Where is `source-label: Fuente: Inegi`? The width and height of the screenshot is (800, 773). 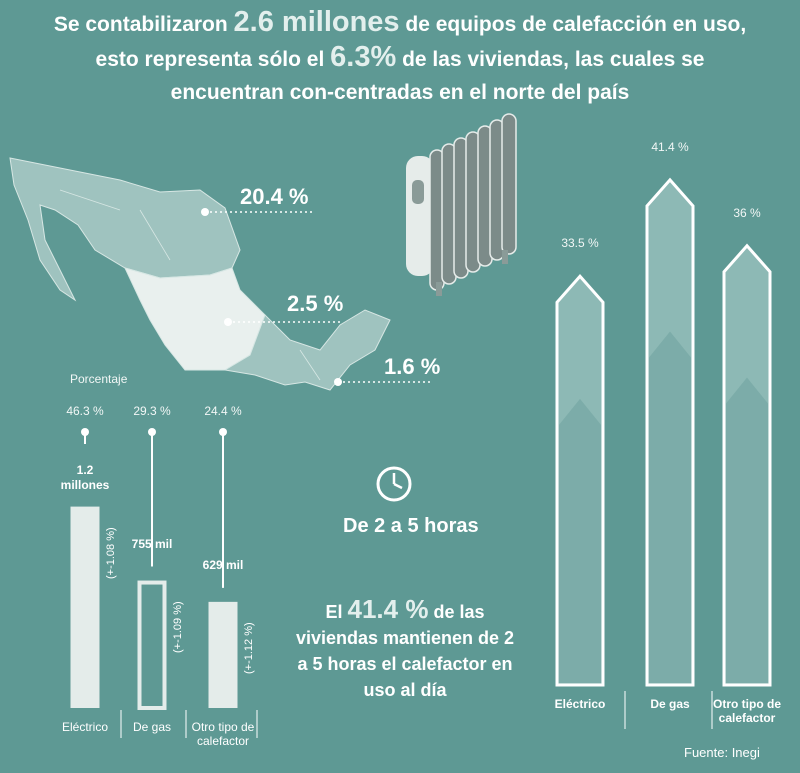 source-label: Fuente: Inegi is located at coordinates (722, 752).